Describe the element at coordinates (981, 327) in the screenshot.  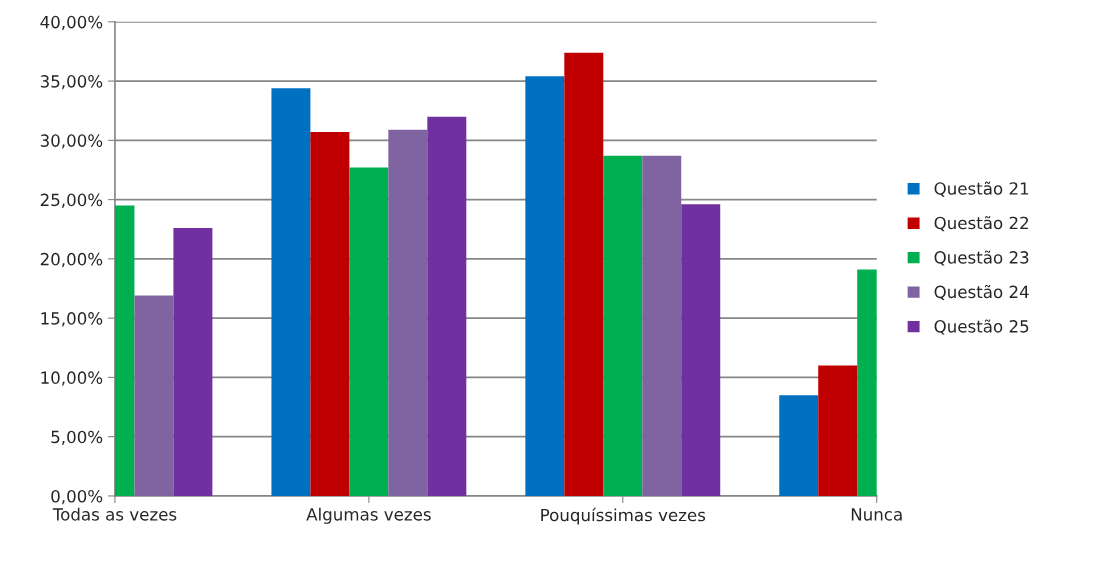
I see `legend-label: Questão 25` at that location.